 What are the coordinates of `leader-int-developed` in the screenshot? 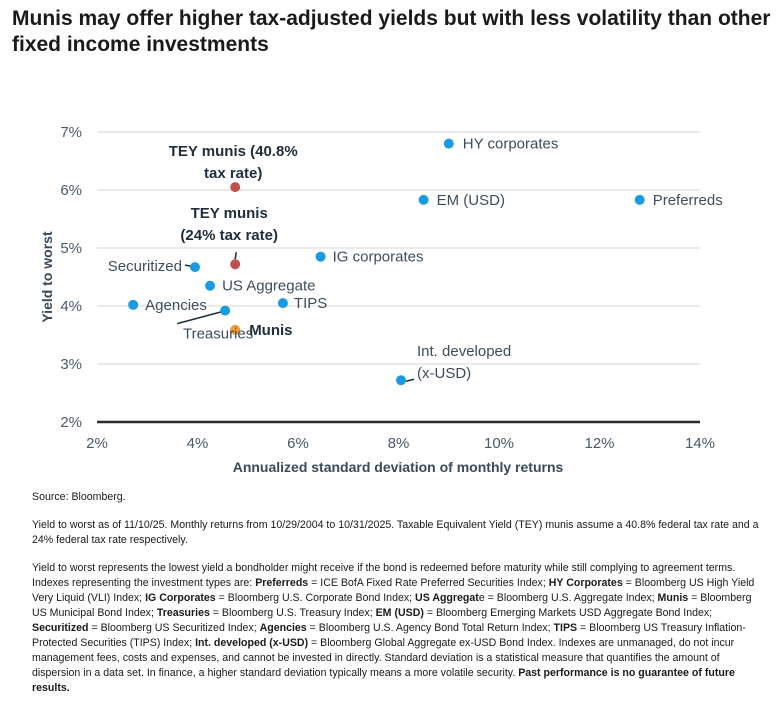 It's located at (410, 380).